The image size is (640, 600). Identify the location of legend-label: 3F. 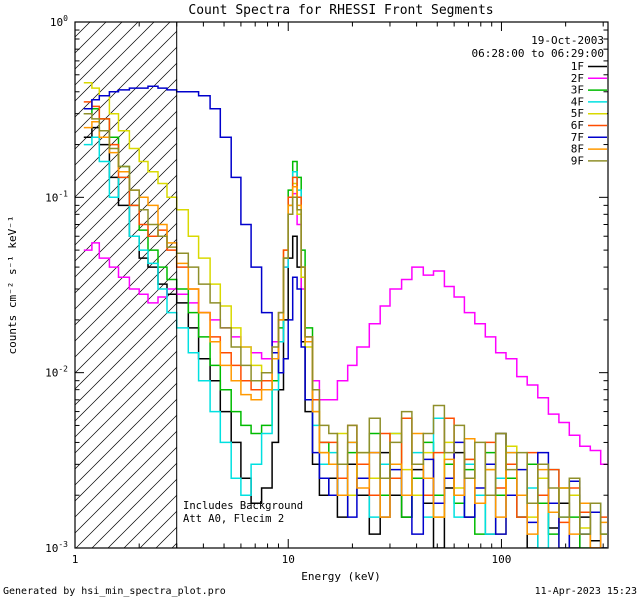
(577, 90).